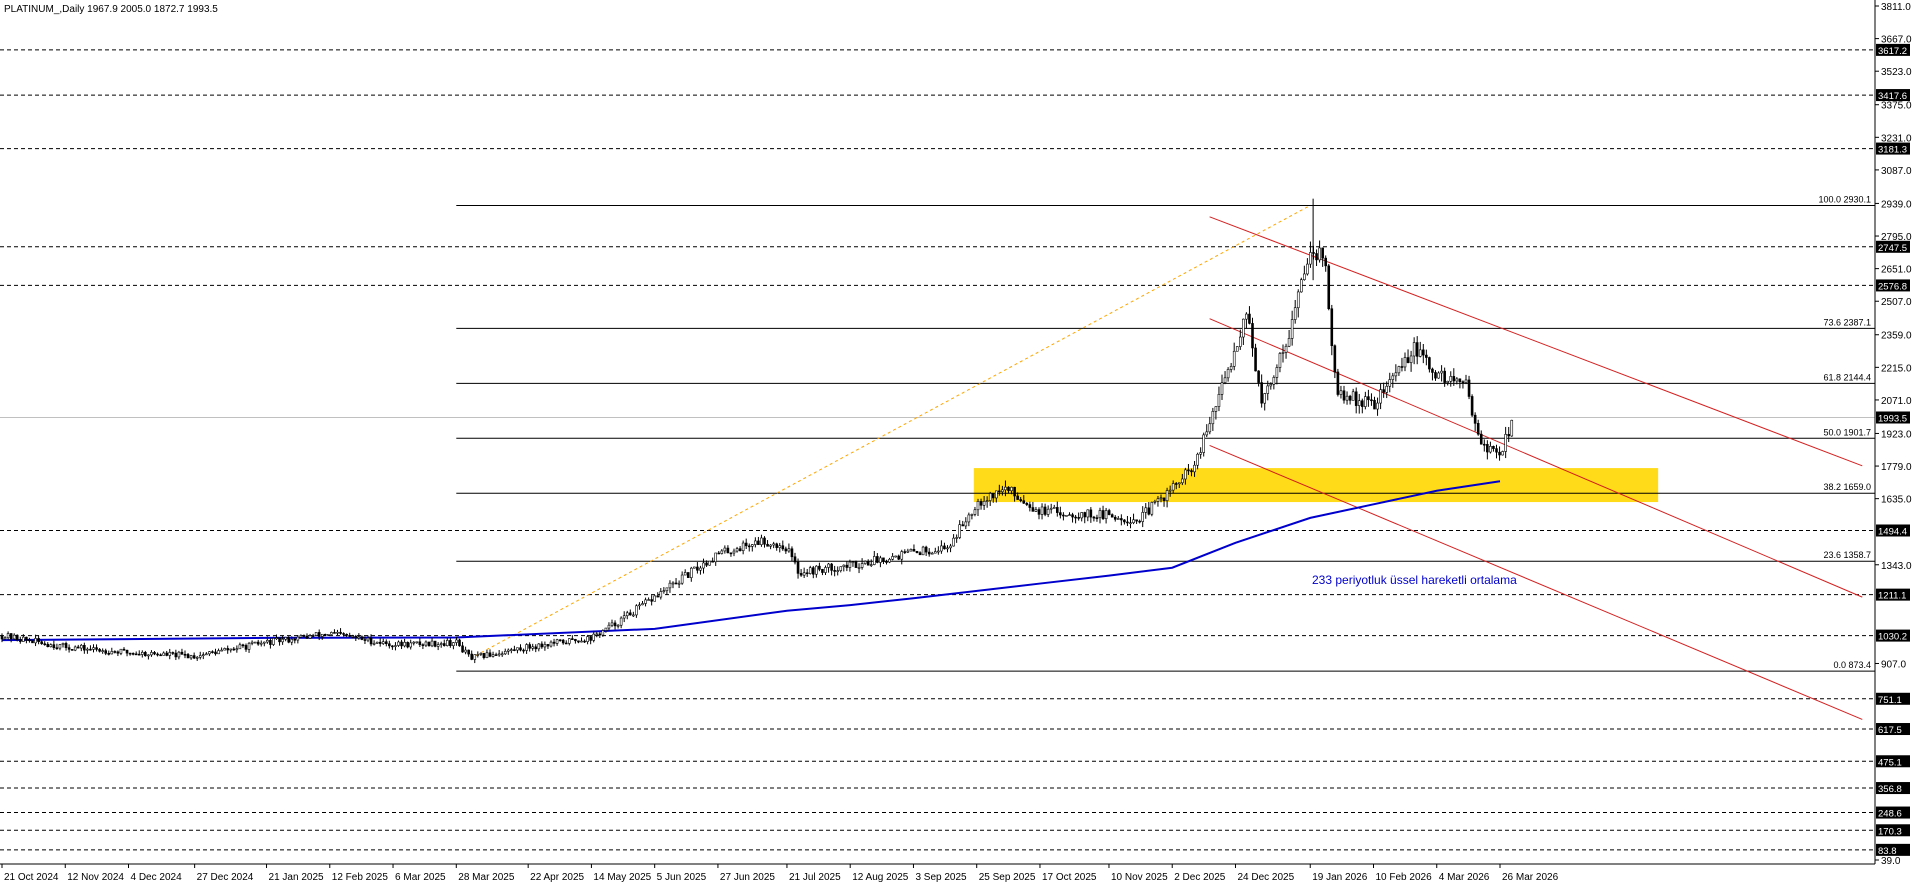 The image size is (1916, 888). I want to click on price-tick-label: 39.0, so click(1891, 861).